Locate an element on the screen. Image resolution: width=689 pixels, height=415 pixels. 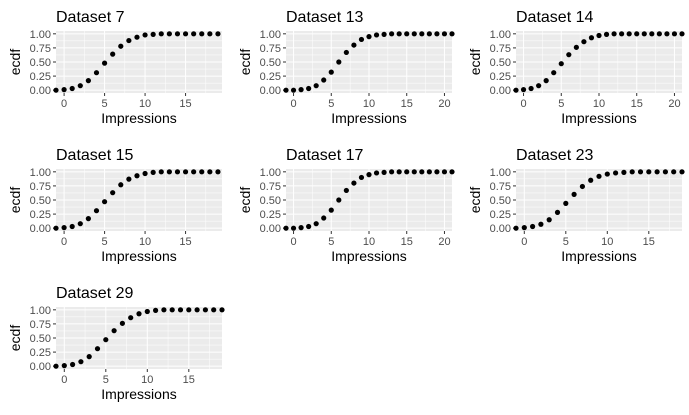
chart-title: Dataset 15 is located at coordinates (94, 155).